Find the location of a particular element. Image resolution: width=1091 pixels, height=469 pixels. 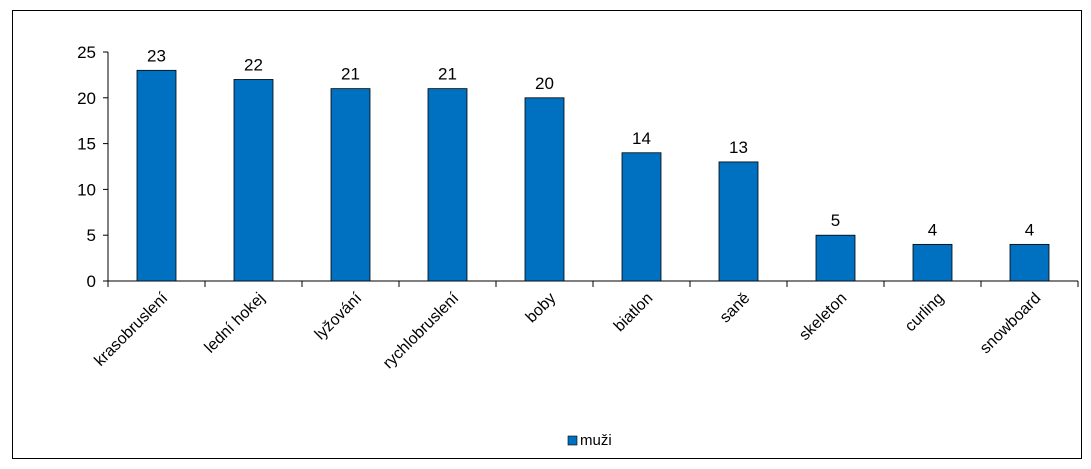

y-axis: 0 5 10 15 20 25 is located at coordinates (93, 167).